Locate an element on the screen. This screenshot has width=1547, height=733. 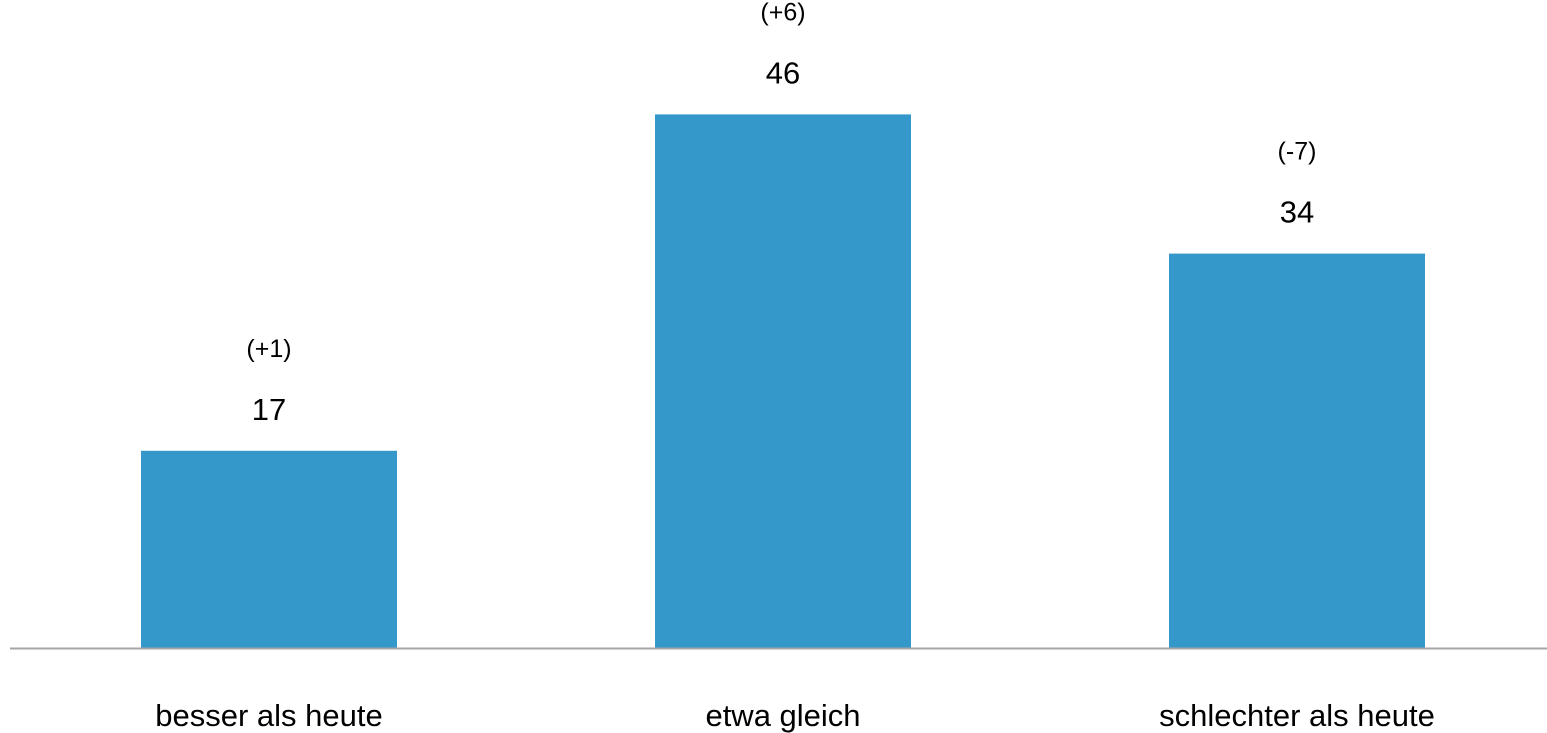
category-label-etwa-gleich: etwa gleich is located at coordinates (782, 715).